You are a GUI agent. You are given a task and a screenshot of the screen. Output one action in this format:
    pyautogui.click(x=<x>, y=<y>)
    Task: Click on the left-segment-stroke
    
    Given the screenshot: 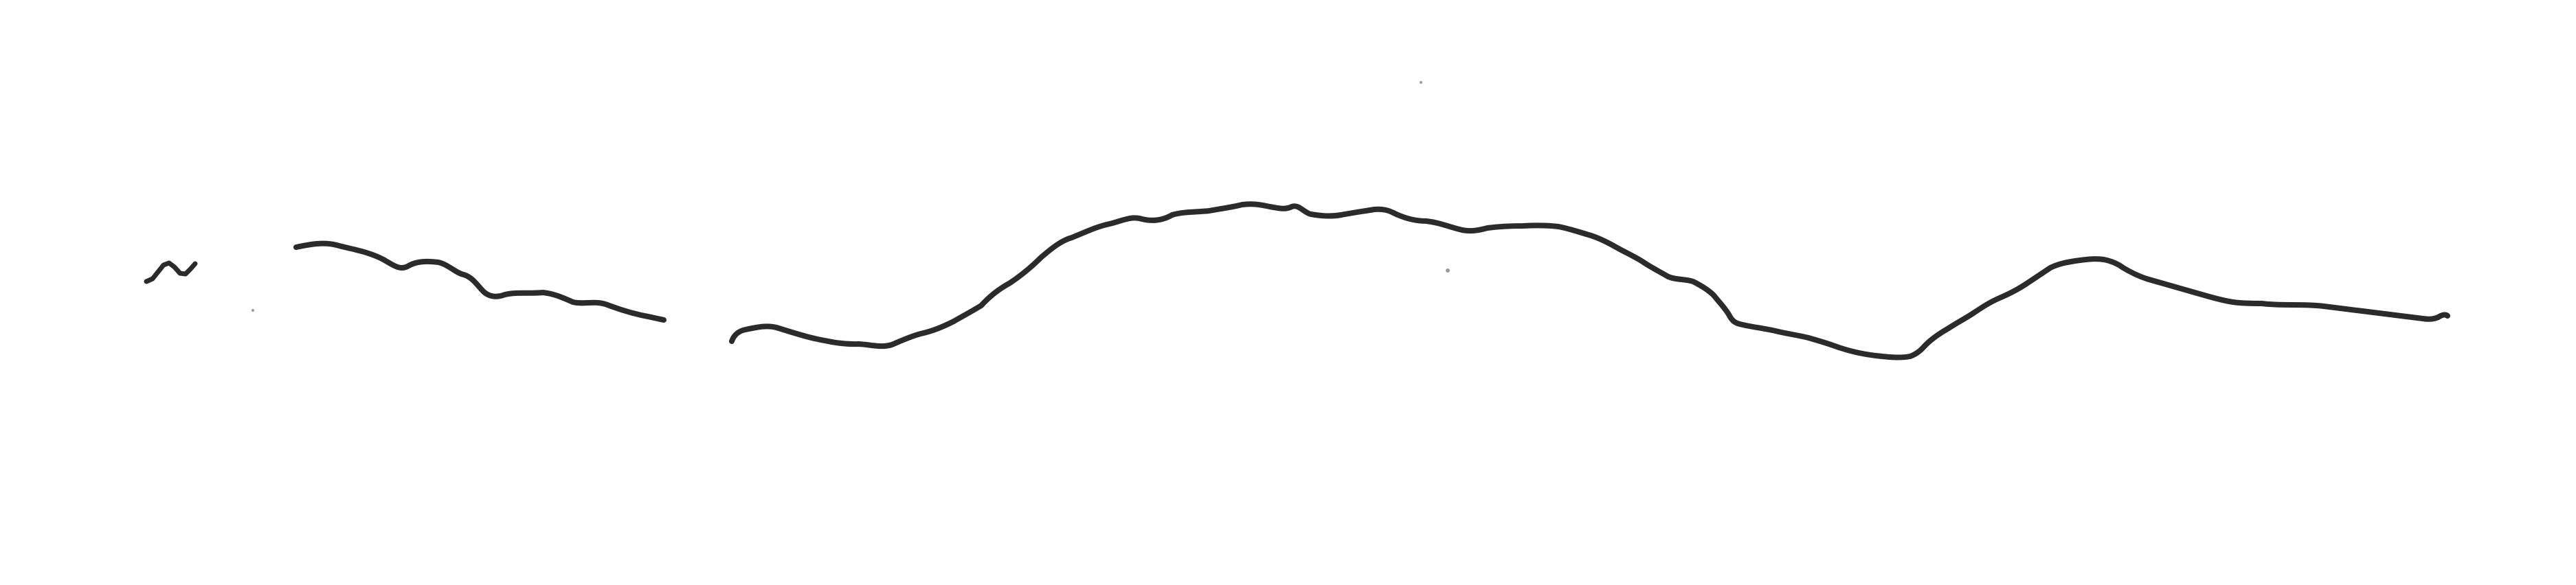 What is the action you would take?
    pyautogui.click(x=480, y=281)
    